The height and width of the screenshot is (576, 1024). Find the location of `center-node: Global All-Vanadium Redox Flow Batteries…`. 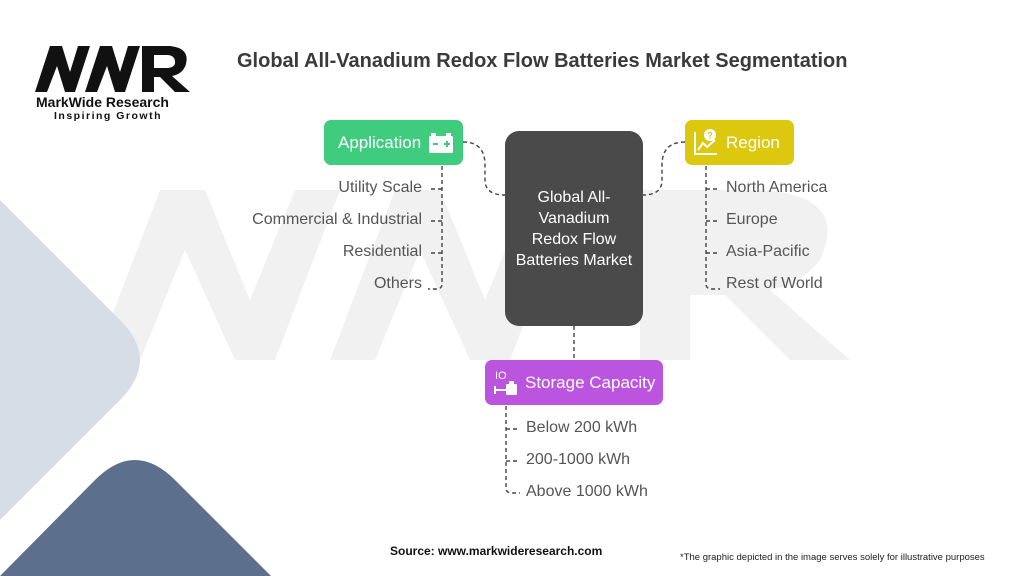

center-node: Global All-Vanadium Redox Flow Batteries… is located at coordinates (574, 228).